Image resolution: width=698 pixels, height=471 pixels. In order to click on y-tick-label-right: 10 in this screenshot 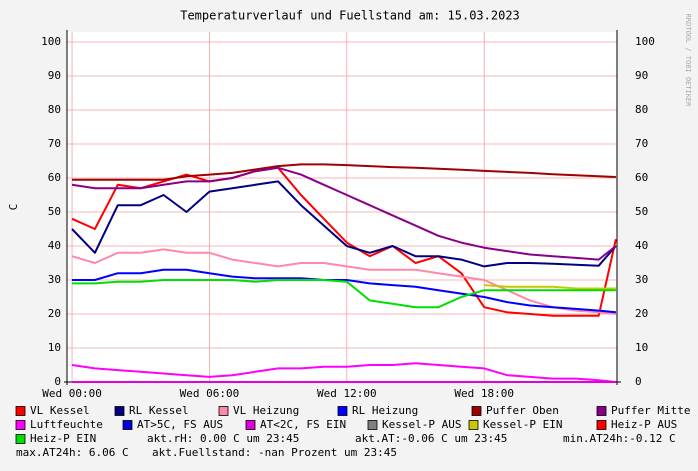, I will do `click(641, 347)`.